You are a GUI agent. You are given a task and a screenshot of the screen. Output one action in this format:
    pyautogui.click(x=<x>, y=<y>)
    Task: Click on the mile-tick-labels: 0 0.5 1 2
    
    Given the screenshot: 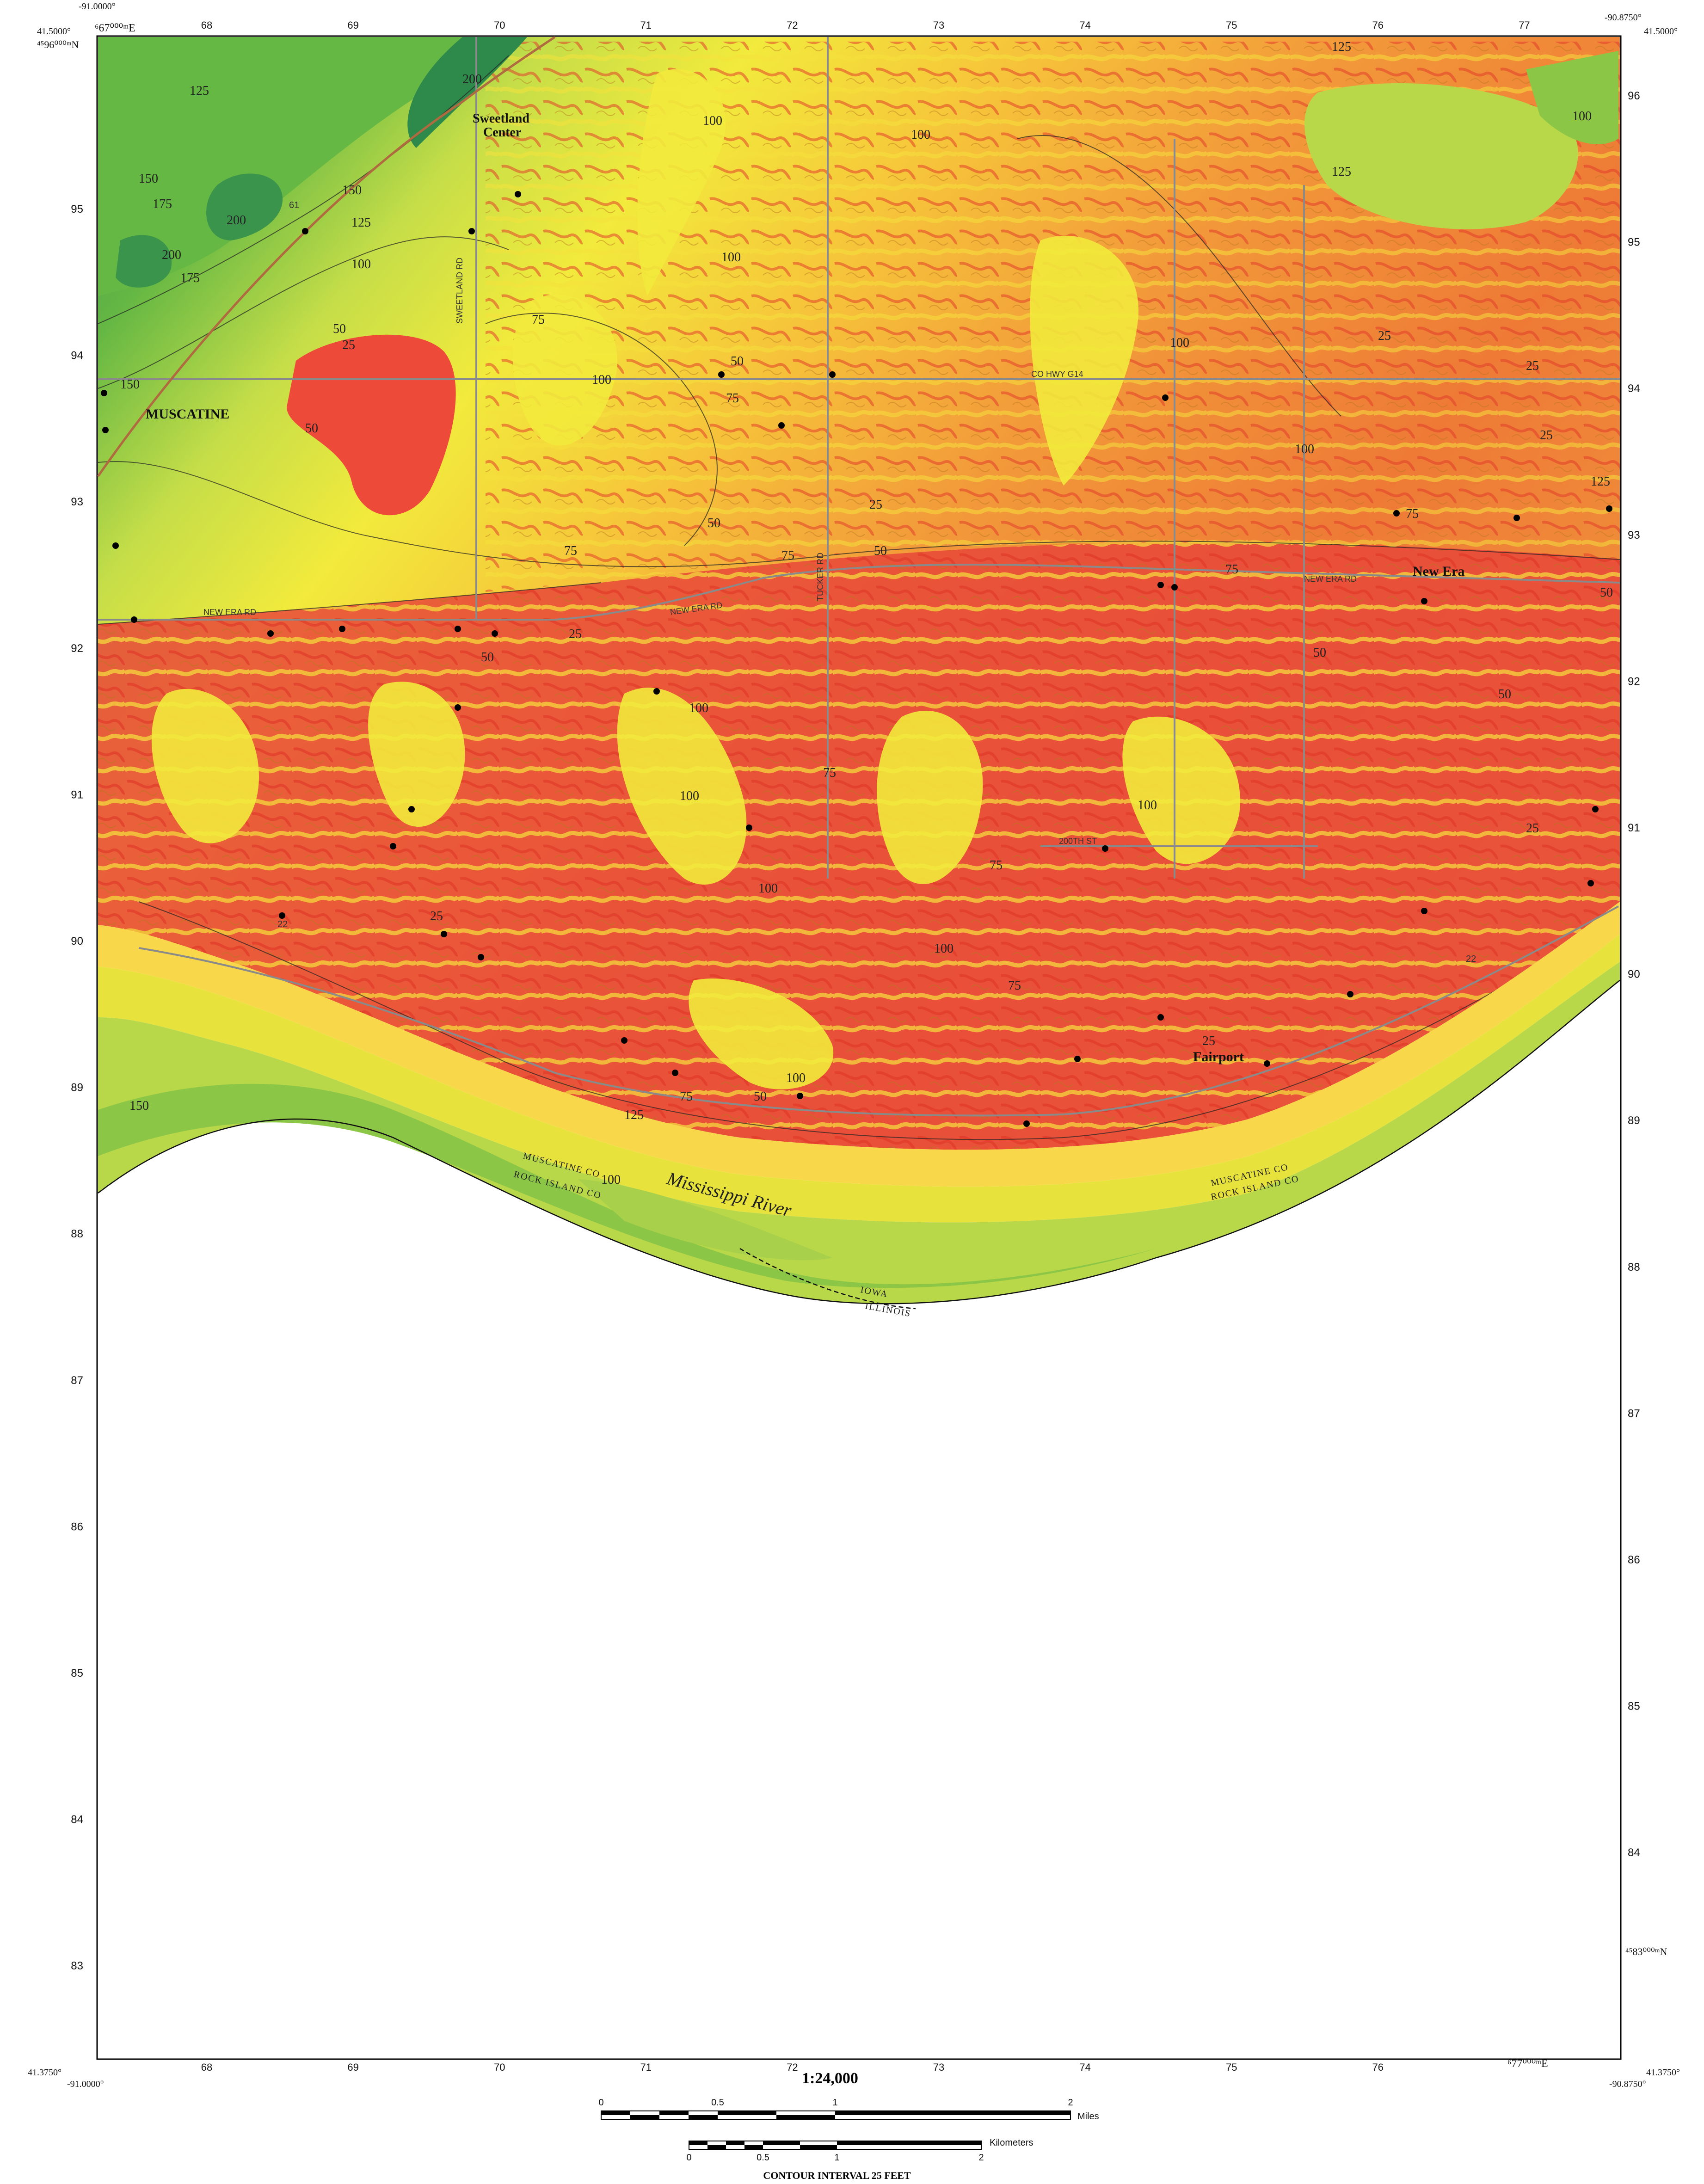 What is the action you would take?
    pyautogui.click(x=836, y=2103)
    